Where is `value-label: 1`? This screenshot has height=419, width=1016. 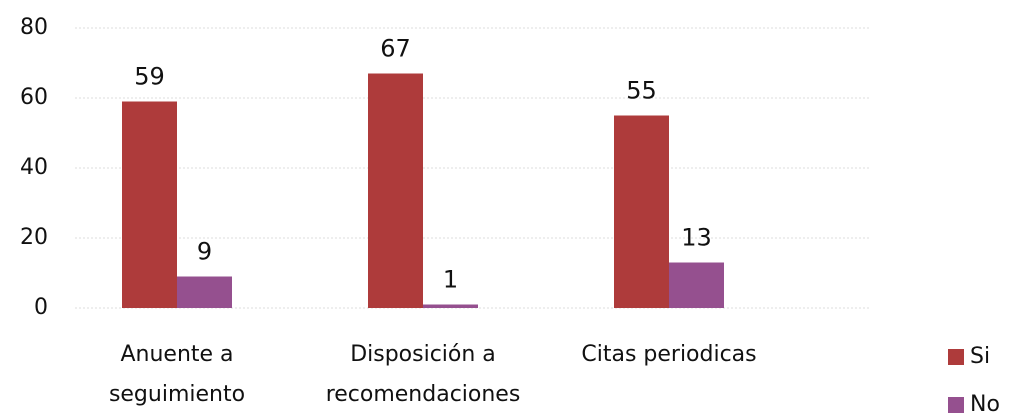 value-label: 1 is located at coordinates (450, 280).